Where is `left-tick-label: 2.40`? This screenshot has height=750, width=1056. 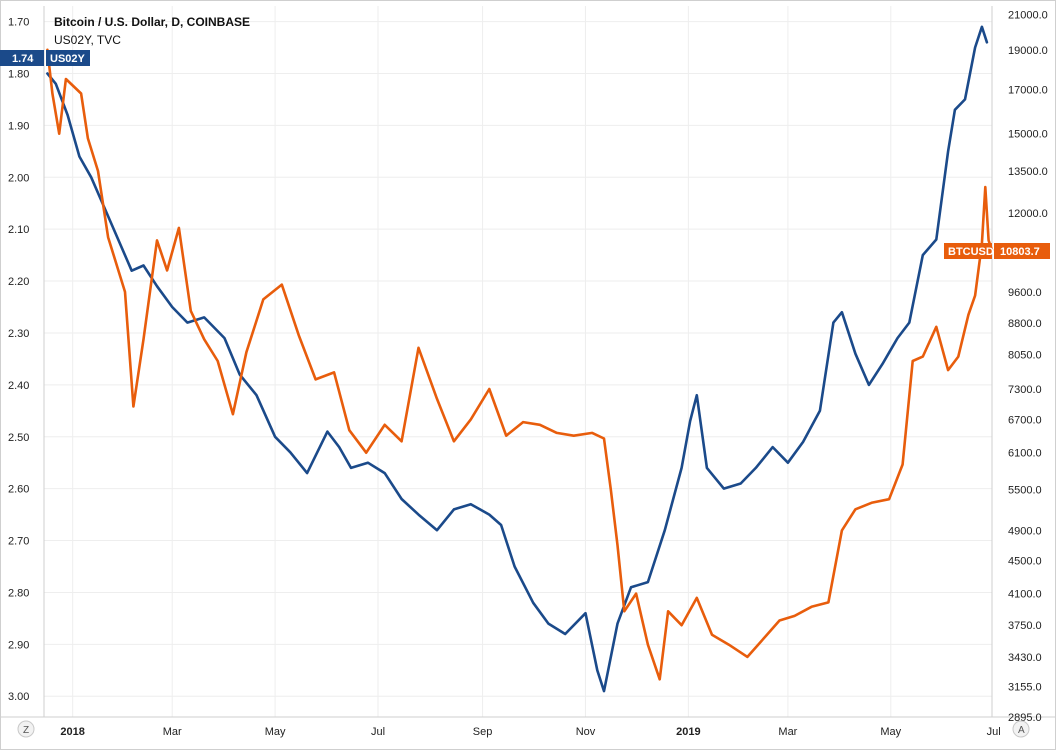
left-tick-label: 2.40 is located at coordinates (18, 386).